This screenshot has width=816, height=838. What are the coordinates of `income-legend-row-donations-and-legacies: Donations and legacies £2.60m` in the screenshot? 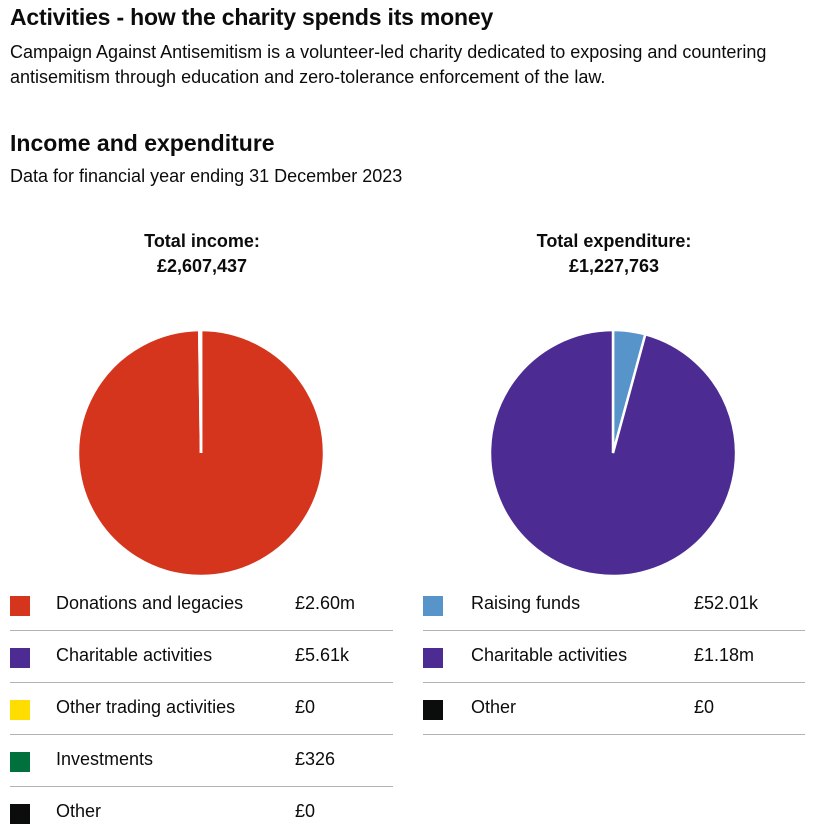 It's located at (201, 605).